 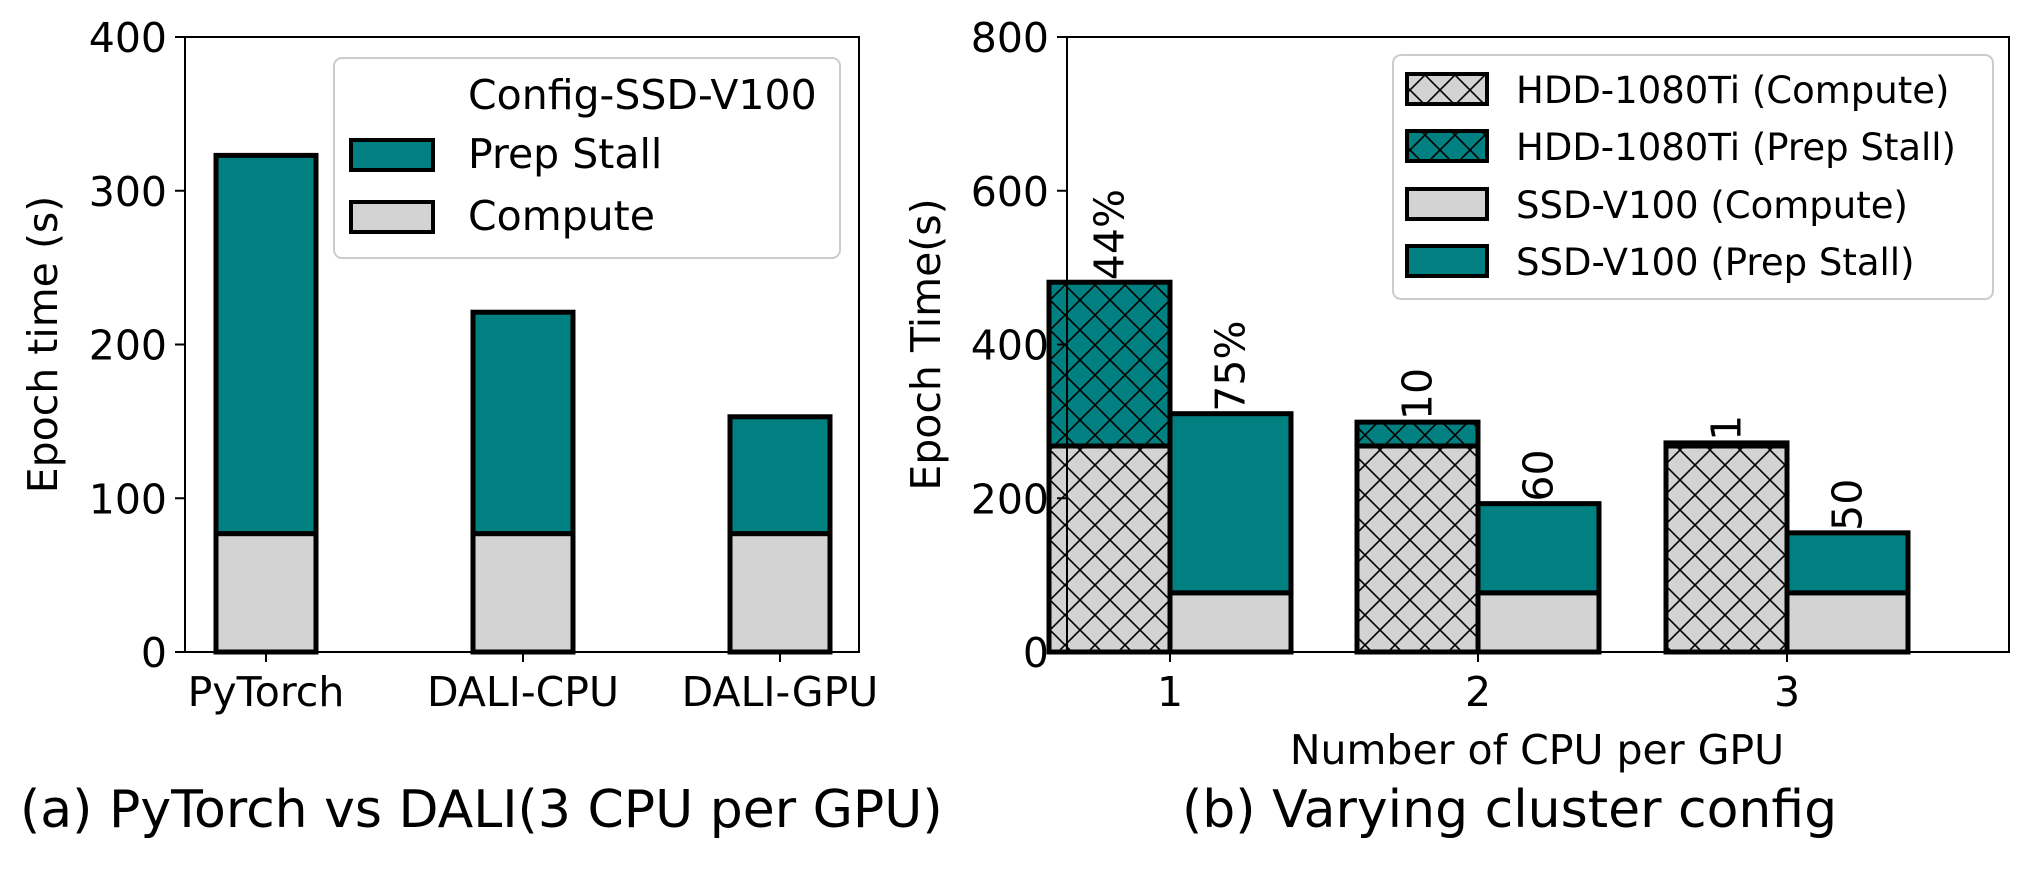 What do you see at coordinates (128, 499) in the screenshot?
I see `y-tick-label: 100` at bounding box center [128, 499].